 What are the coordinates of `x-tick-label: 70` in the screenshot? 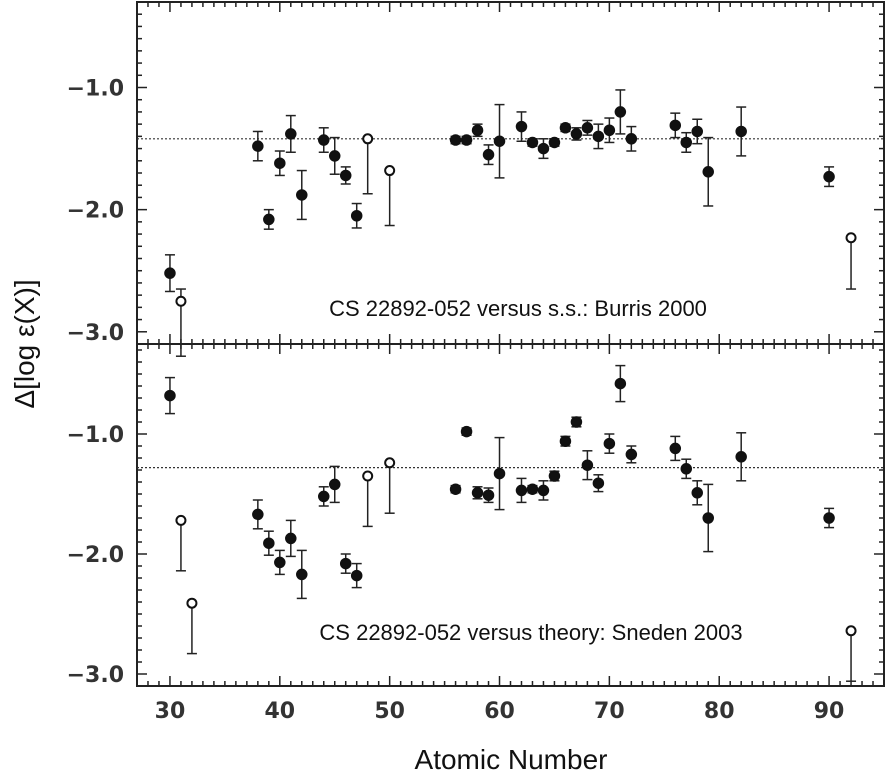 It's located at (609, 711).